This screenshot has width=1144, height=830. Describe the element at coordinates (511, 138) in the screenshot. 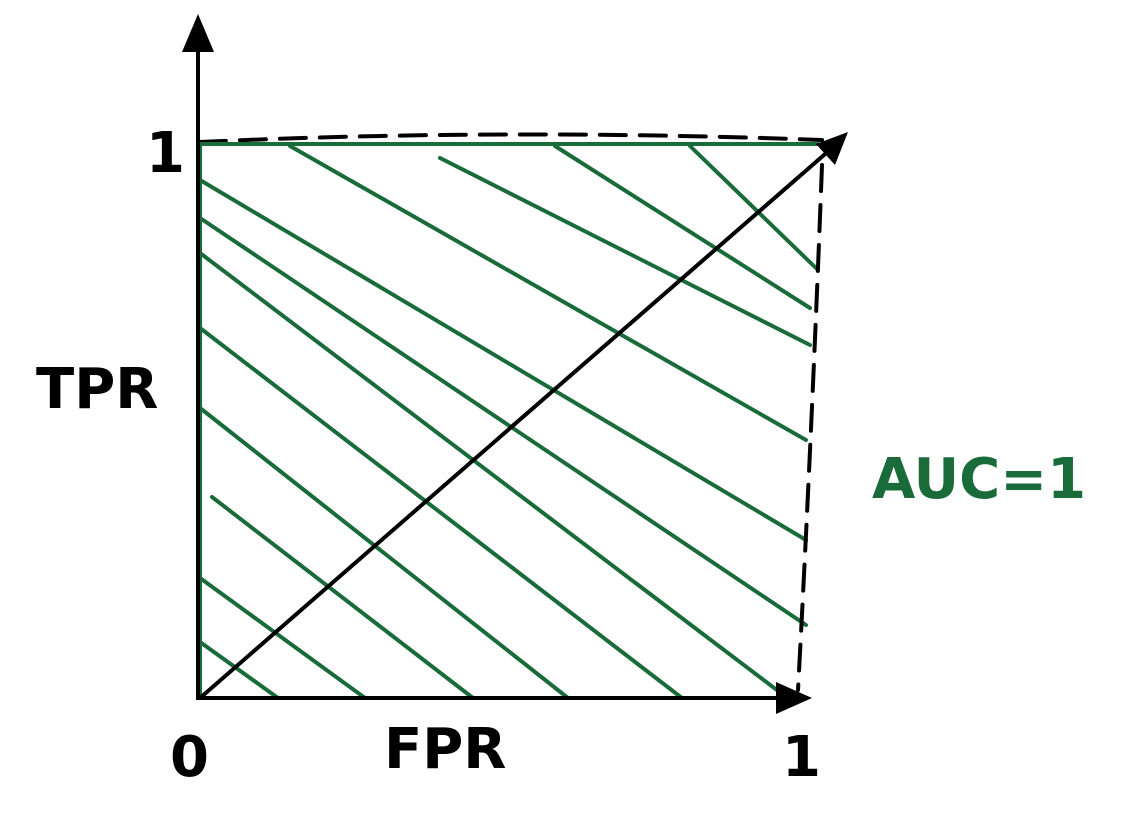

I see `dashed-top-line` at that location.